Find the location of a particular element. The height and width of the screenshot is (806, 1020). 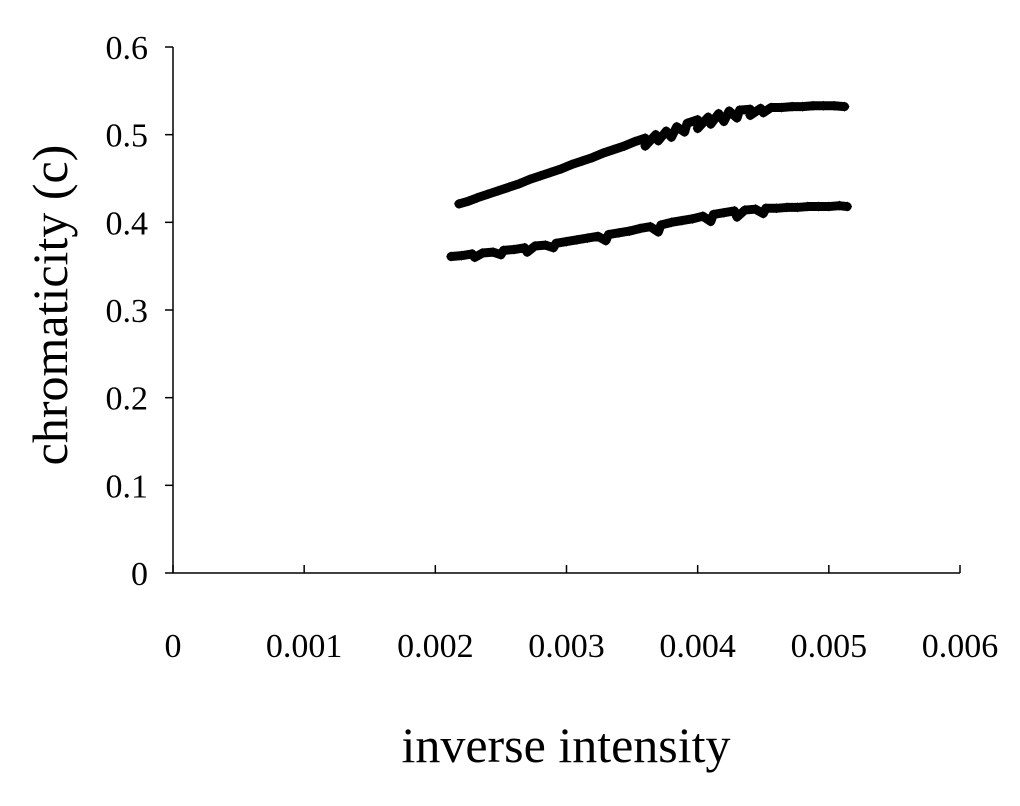

y-tick-label: 0.5 is located at coordinates (127, 136).